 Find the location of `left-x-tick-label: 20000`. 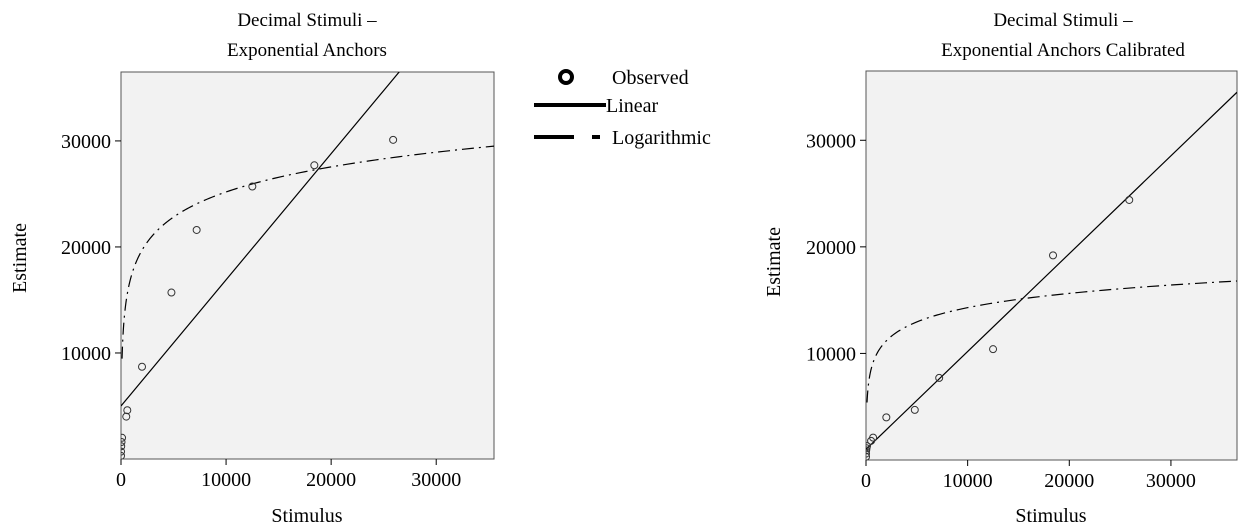

left-x-tick-label: 20000 is located at coordinates (331, 480).